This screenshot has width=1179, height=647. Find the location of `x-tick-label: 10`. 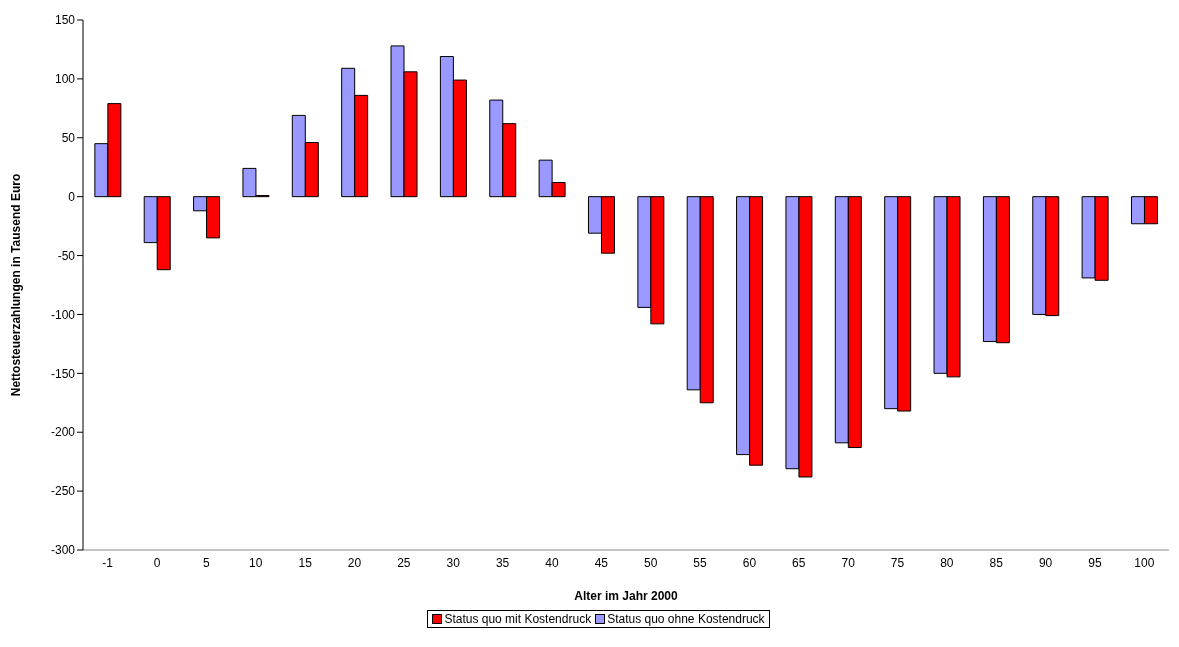

x-tick-label: 10 is located at coordinates (256, 562).